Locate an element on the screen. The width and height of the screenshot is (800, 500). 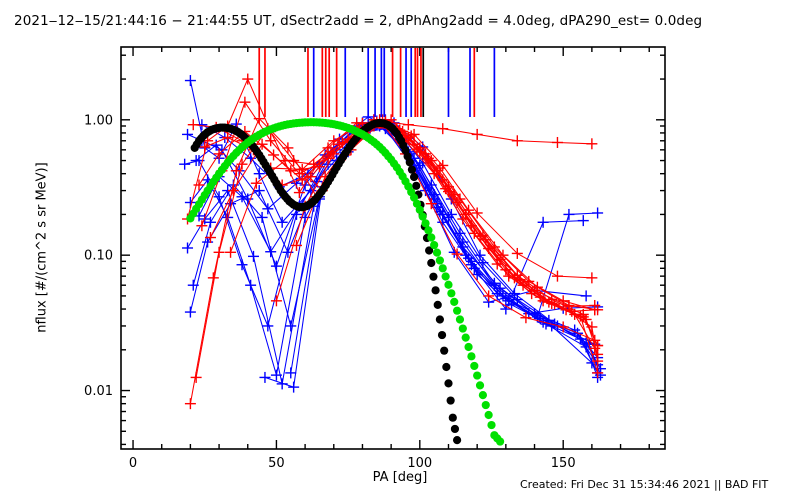
x-axis-label: PA [deg] is located at coordinates (400, 477).